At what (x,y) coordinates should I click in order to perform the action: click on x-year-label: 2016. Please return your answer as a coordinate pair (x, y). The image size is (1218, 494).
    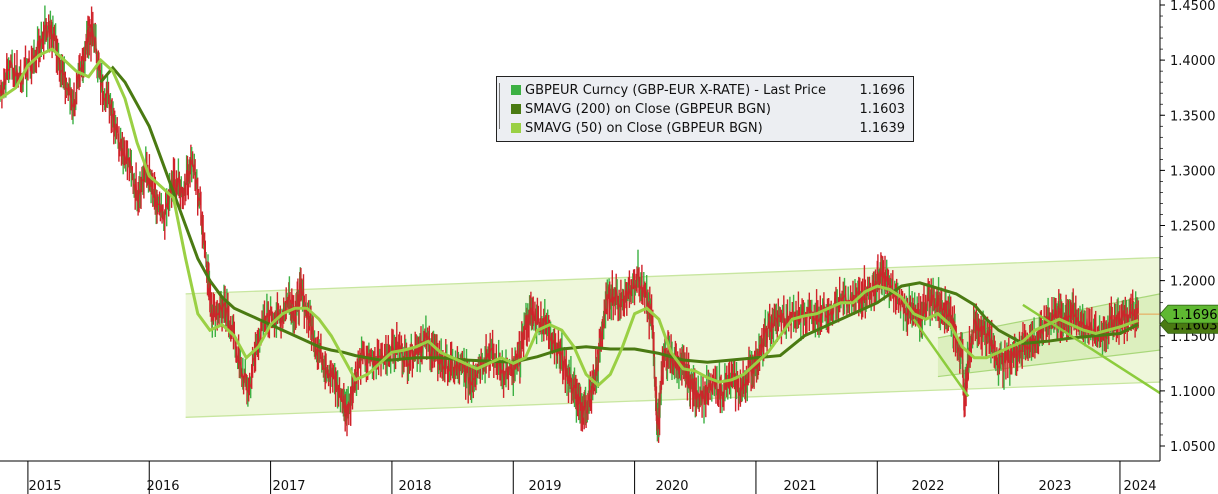
    Looking at the image, I should click on (162, 486).